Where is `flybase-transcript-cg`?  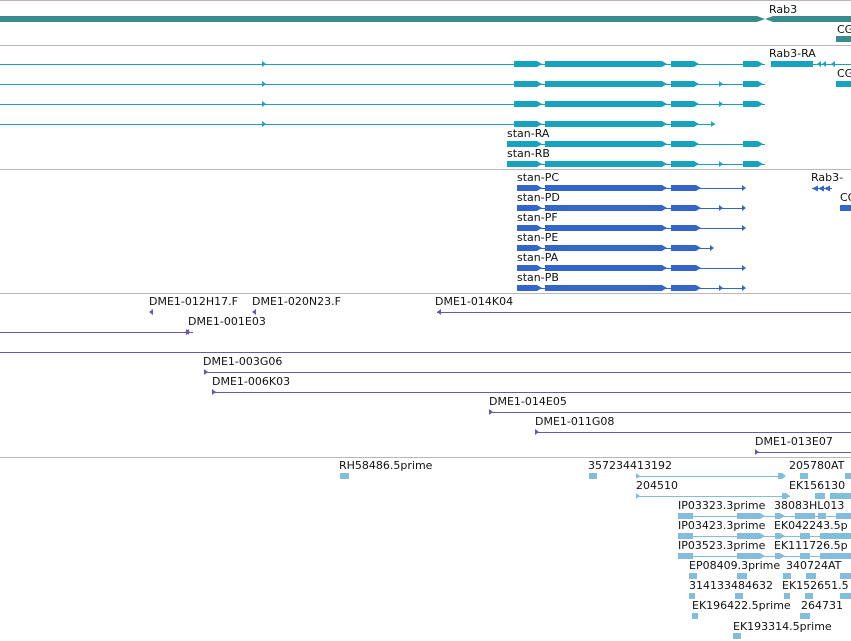
flybase-transcript-cg is located at coordinates (843, 84).